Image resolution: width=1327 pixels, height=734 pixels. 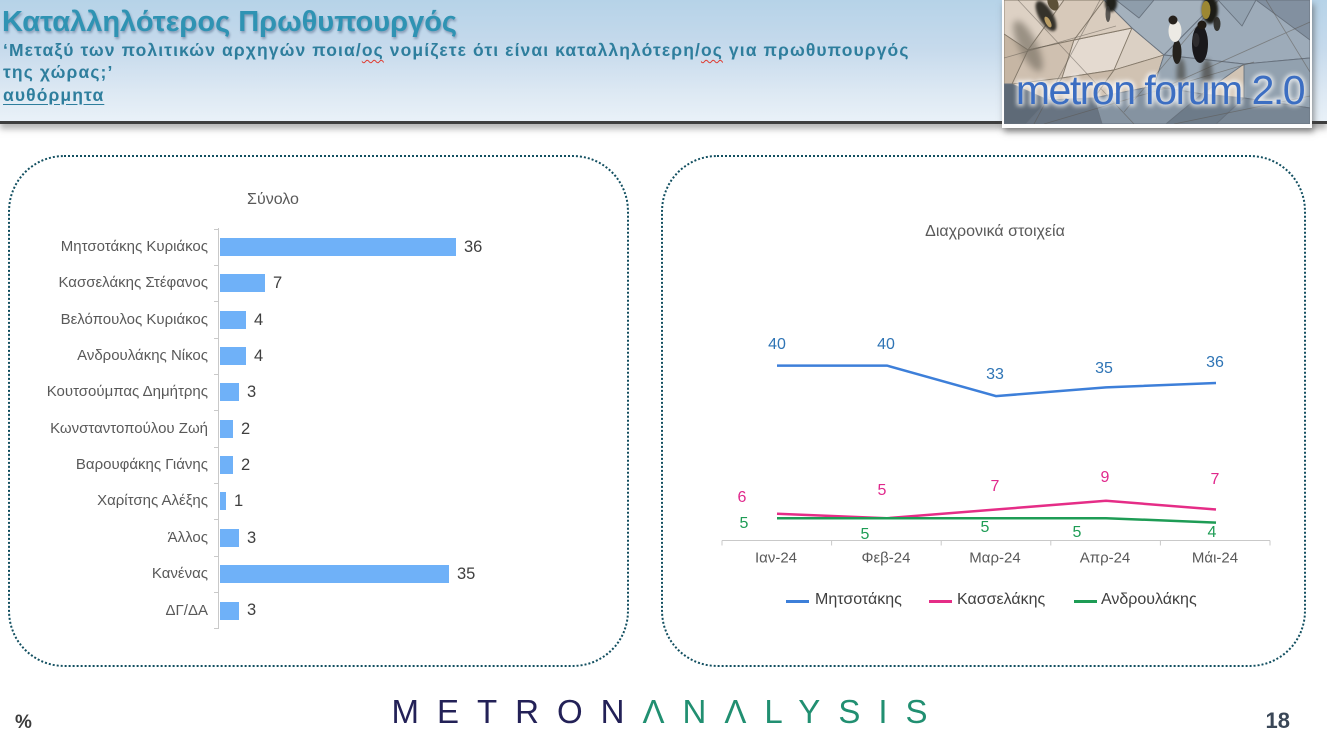 What do you see at coordinates (1160, 90) in the screenshot?
I see `svg-text: metron forum 2.0` at bounding box center [1160, 90].